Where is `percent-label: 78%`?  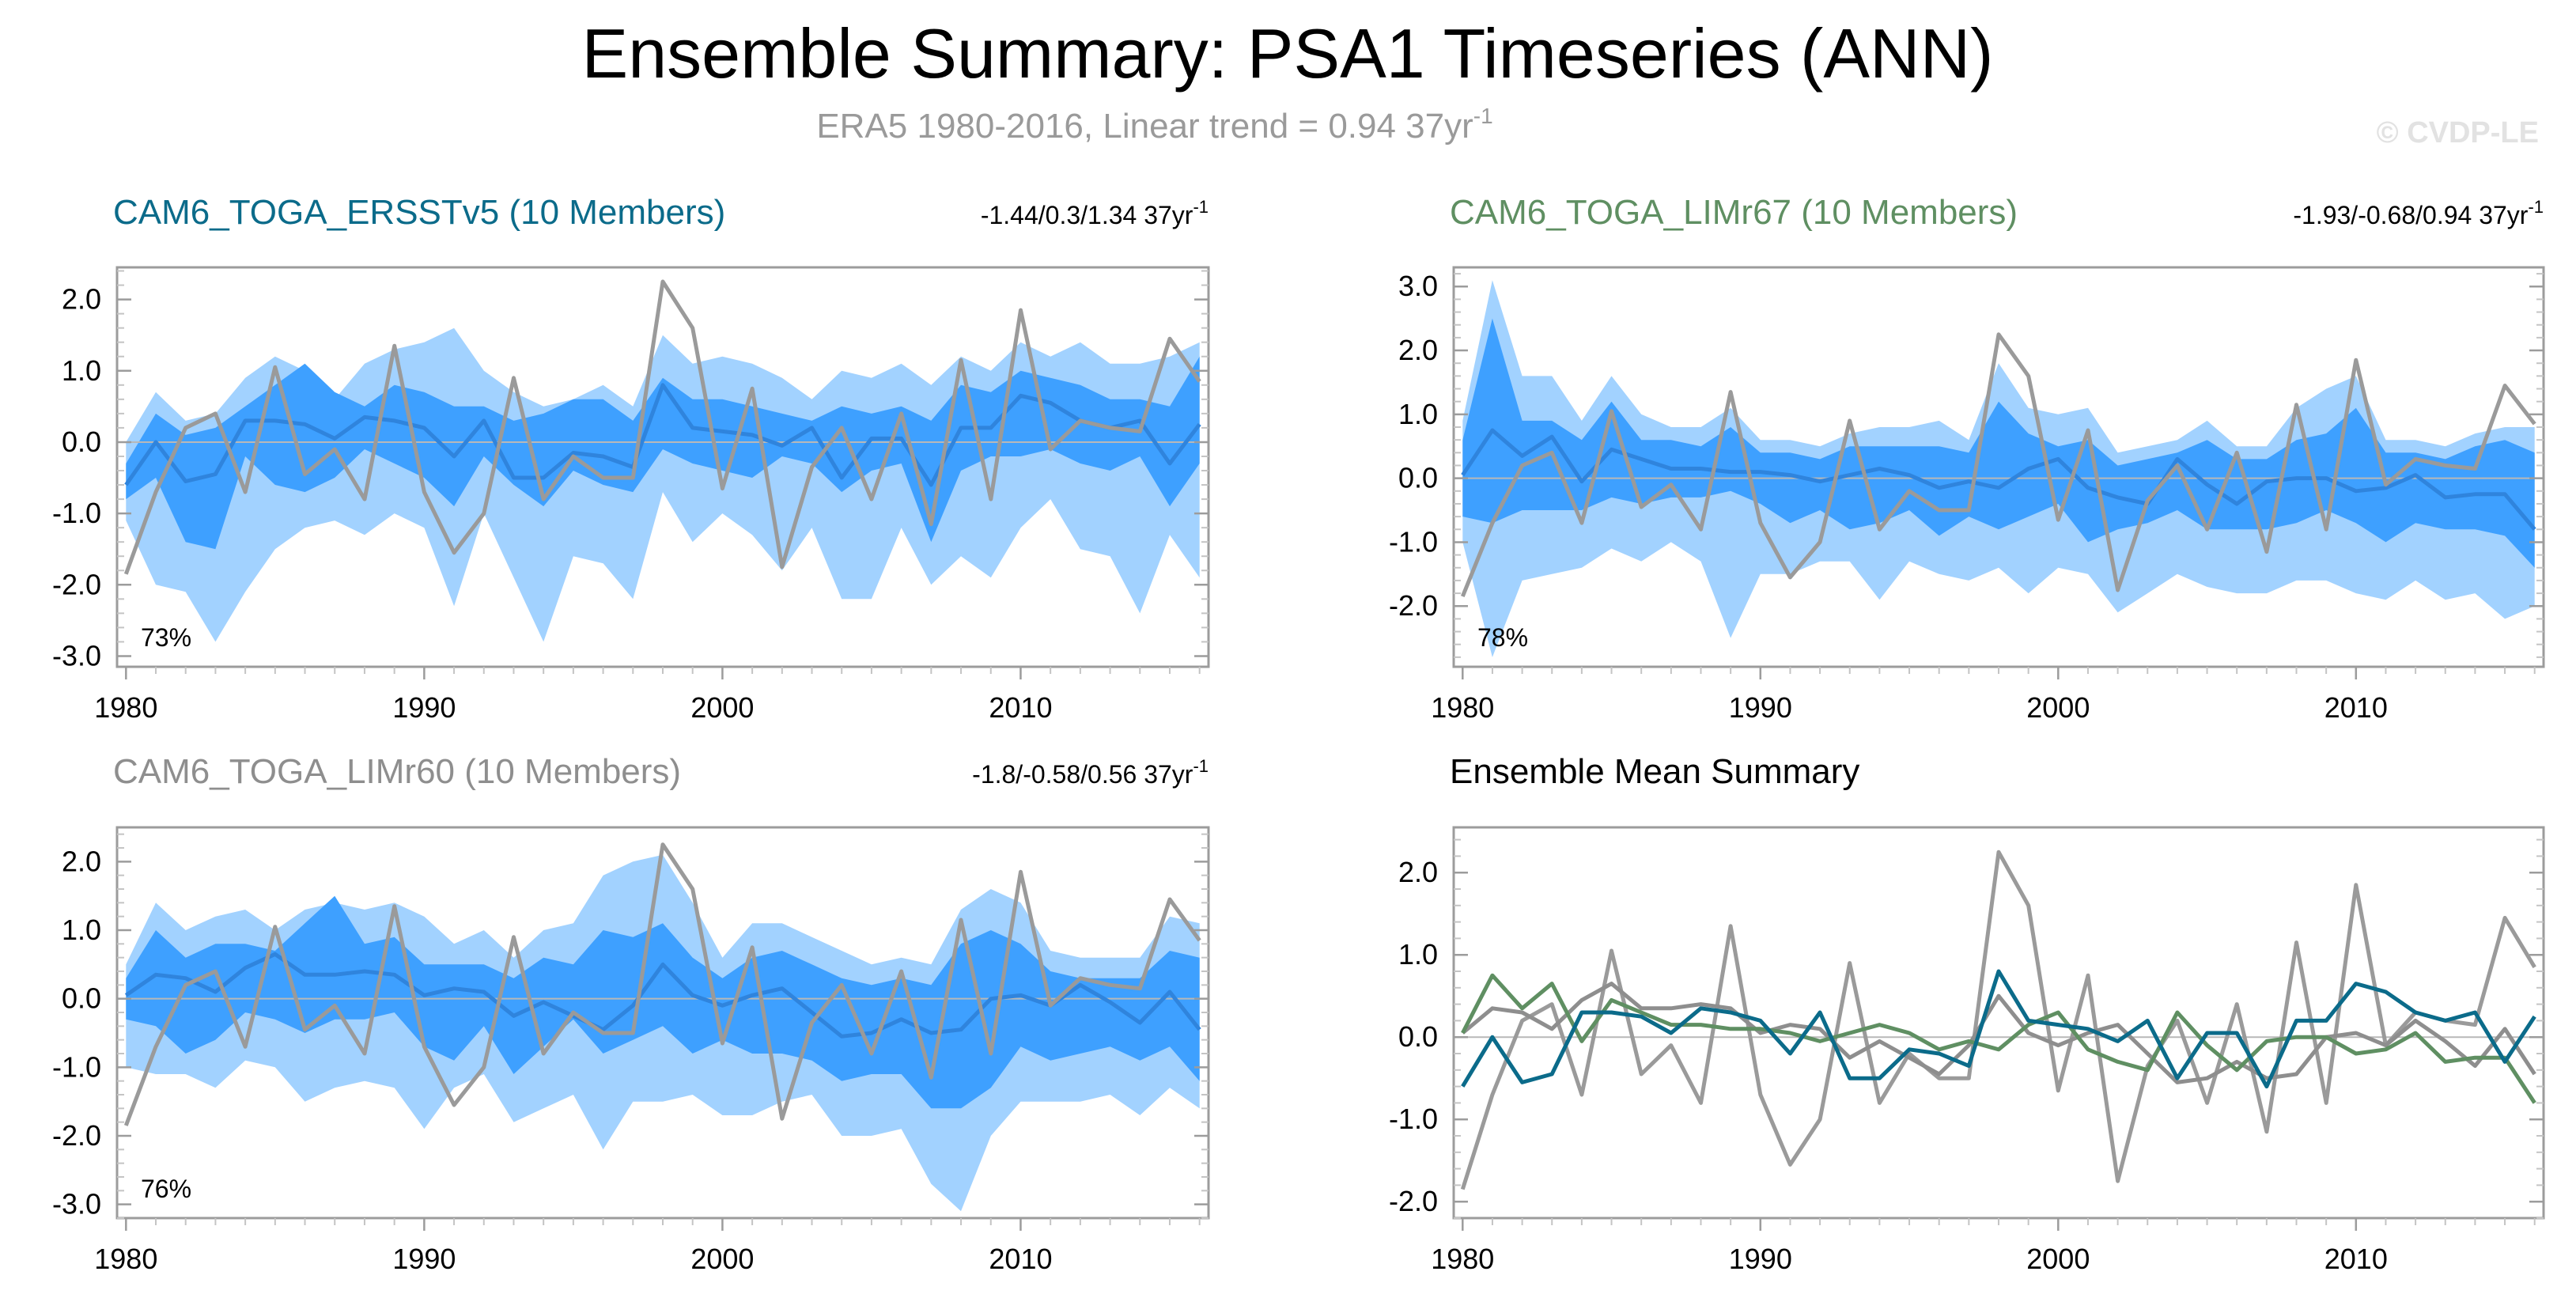
percent-label: 78% is located at coordinates (1502, 637).